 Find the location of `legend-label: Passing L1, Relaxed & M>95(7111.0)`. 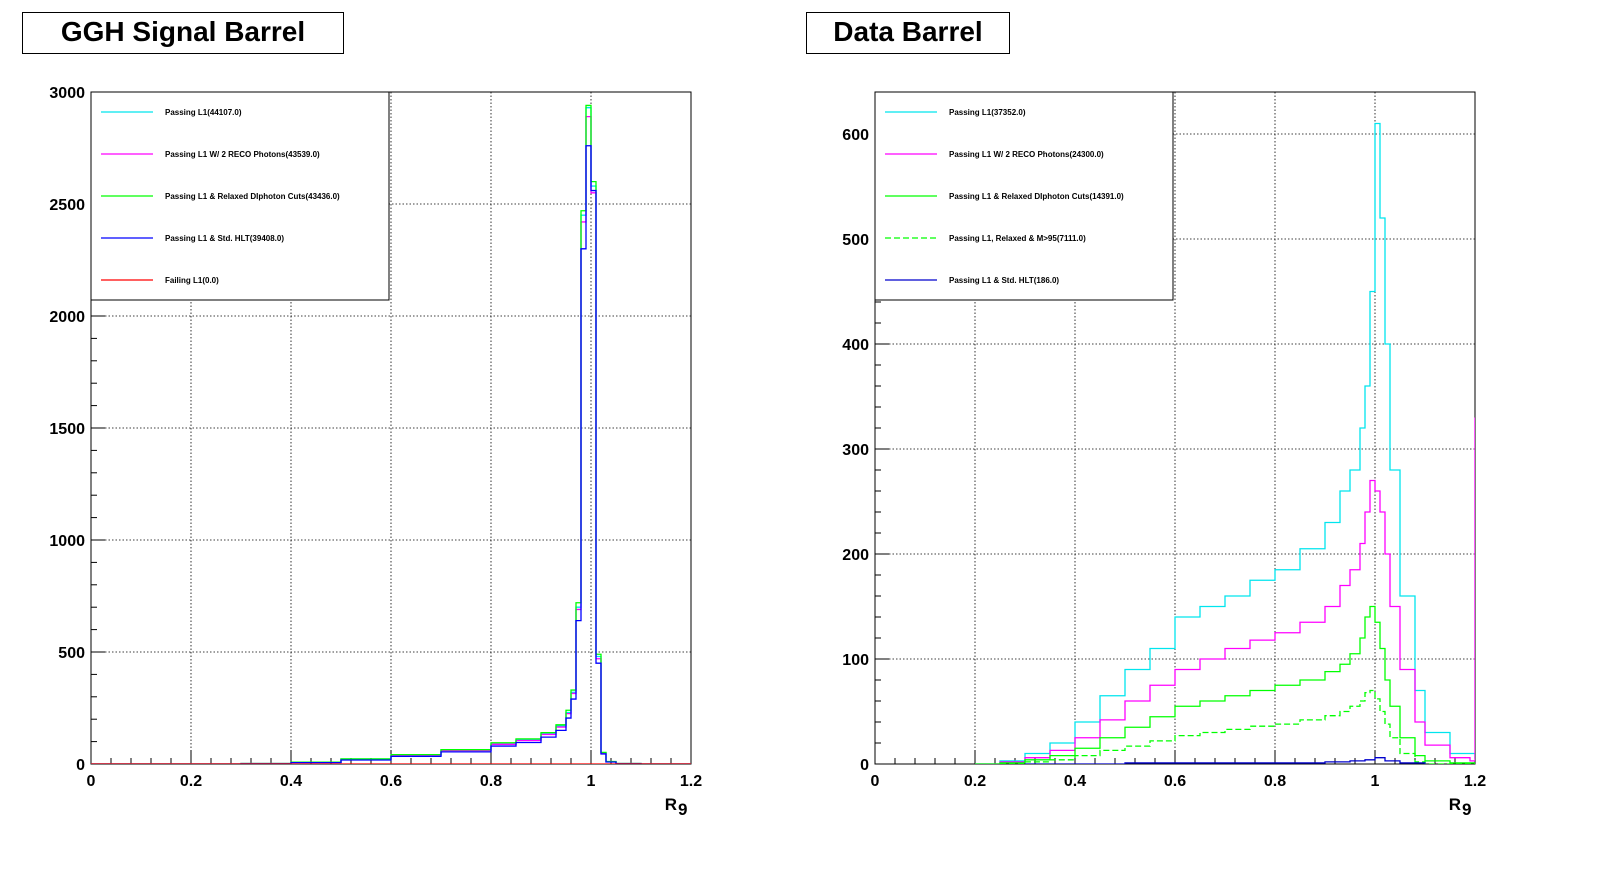

legend-label: Passing L1, Relaxed & M>95(7111.0) is located at coordinates (1017, 238).